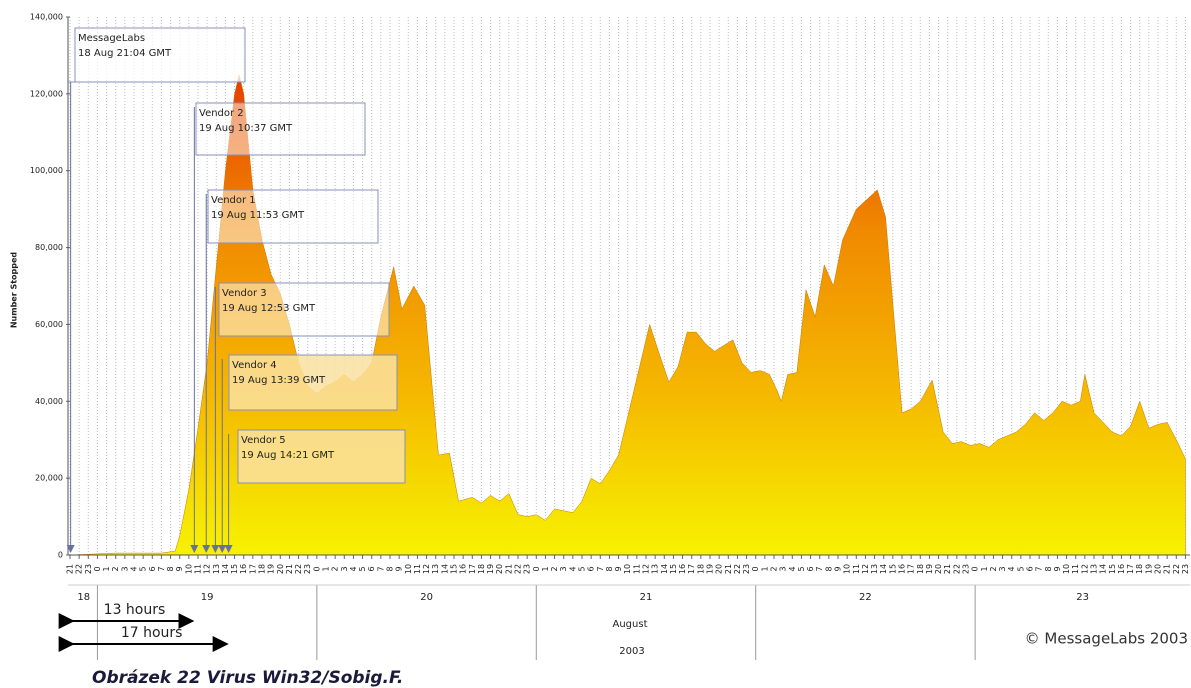 Image resolution: width=1191 pixels, height=688 pixels. What do you see at coordinates (279, 380) in the screenshot?
I see `annotation-time: 19 Aug 13:39 GMT` at bounding box center [279, 380].